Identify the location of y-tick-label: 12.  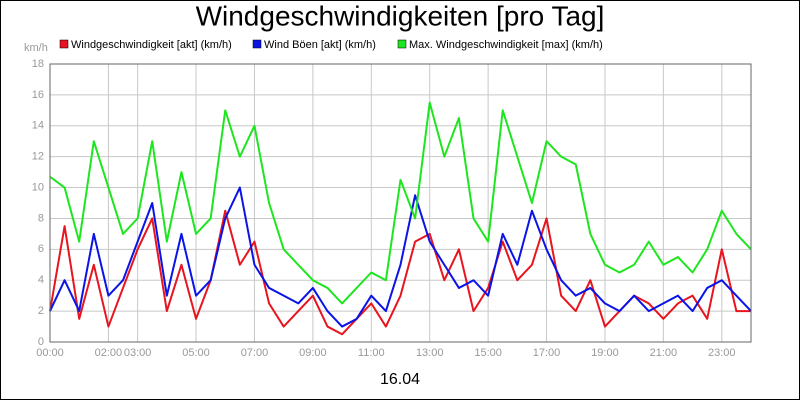
(38, 157).